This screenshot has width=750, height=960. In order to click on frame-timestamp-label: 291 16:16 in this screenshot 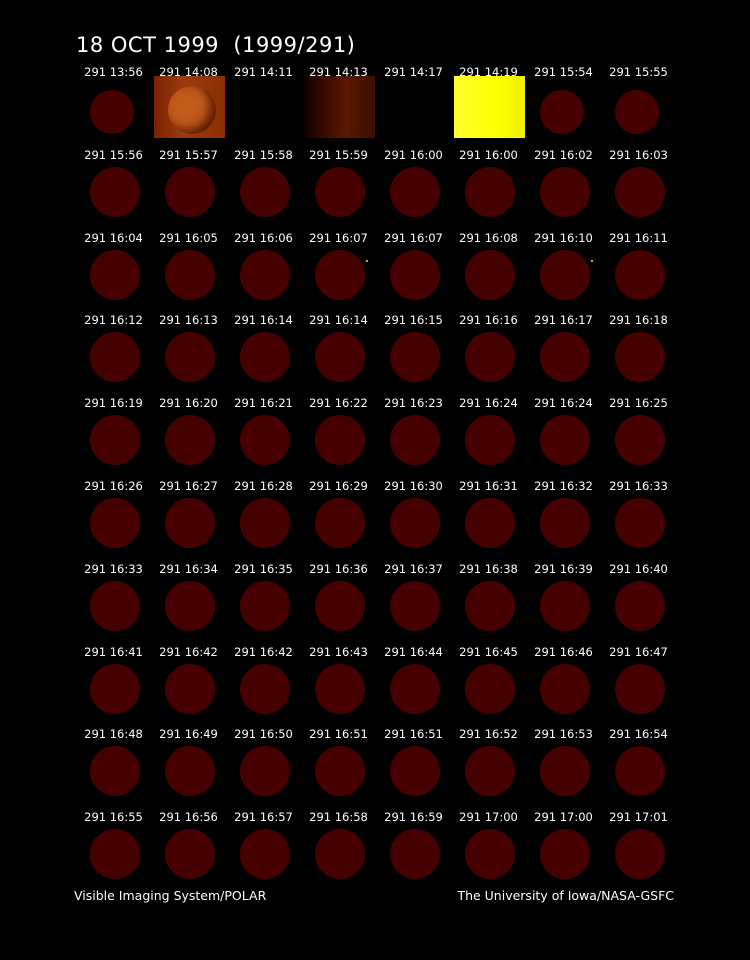, I will do `click(488, 320)`.